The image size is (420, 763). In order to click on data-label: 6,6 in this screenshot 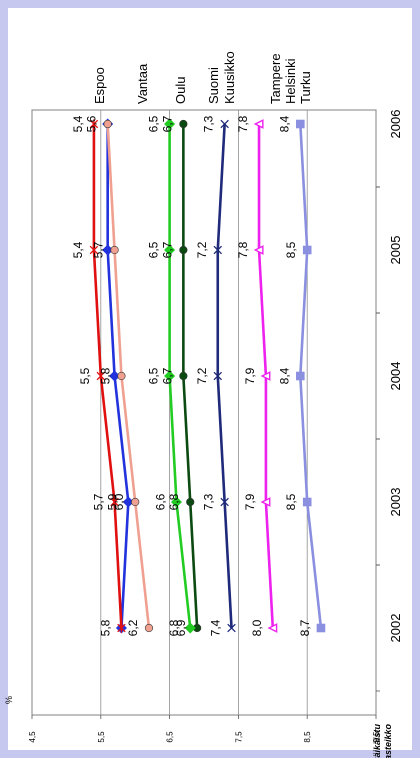, I will do `click(160, 501)`.